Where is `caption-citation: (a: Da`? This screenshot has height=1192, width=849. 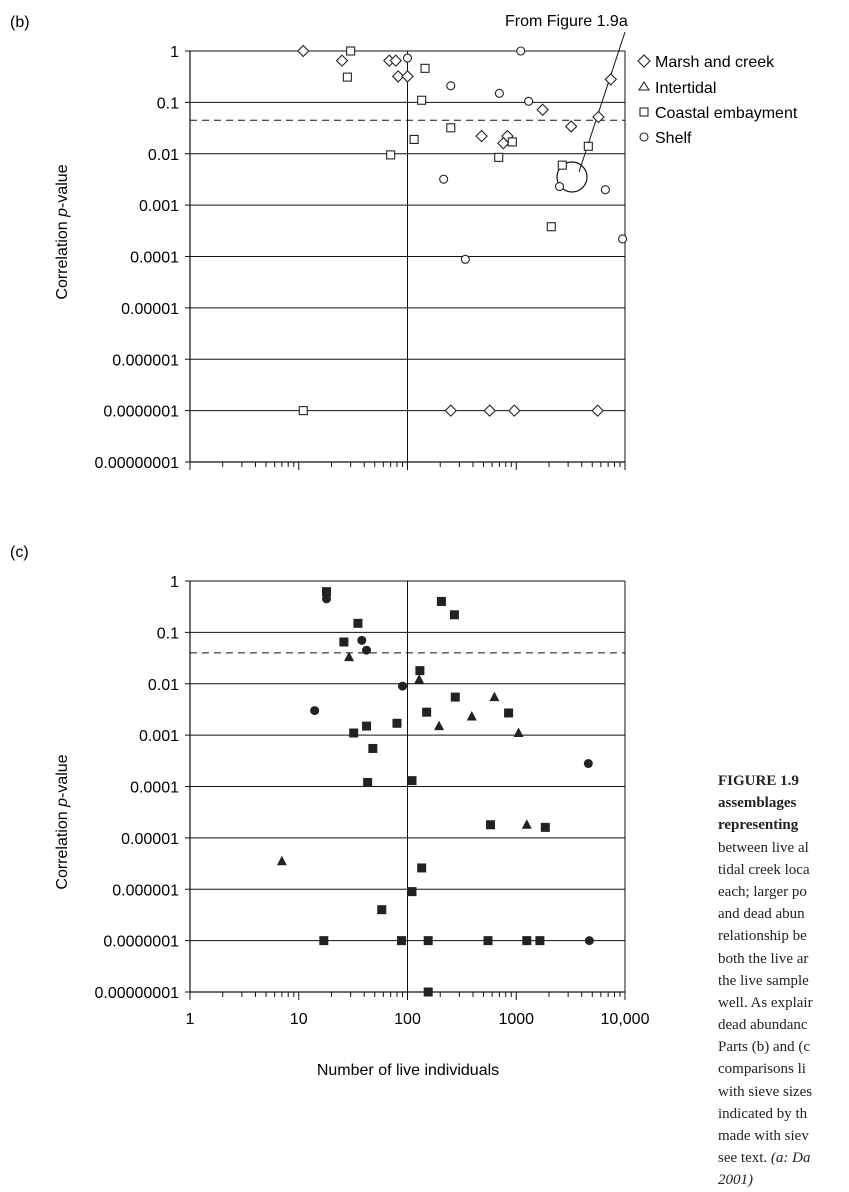
caption-citation: (a: Da is located at coordinates (789, 1158).